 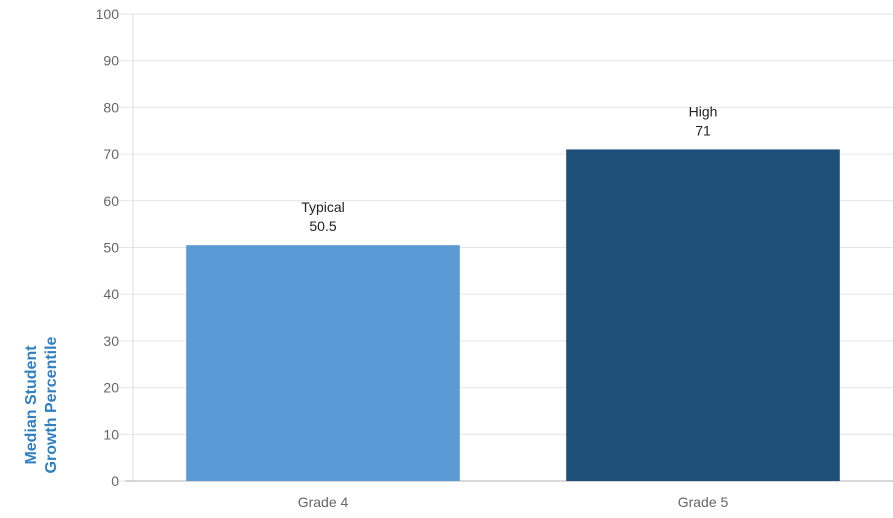 What do you see at coordinates (51, 405) in the screenshot?
I see `y-axis-title-line-2: Growth Percentile` at bounding box center [51, 405].